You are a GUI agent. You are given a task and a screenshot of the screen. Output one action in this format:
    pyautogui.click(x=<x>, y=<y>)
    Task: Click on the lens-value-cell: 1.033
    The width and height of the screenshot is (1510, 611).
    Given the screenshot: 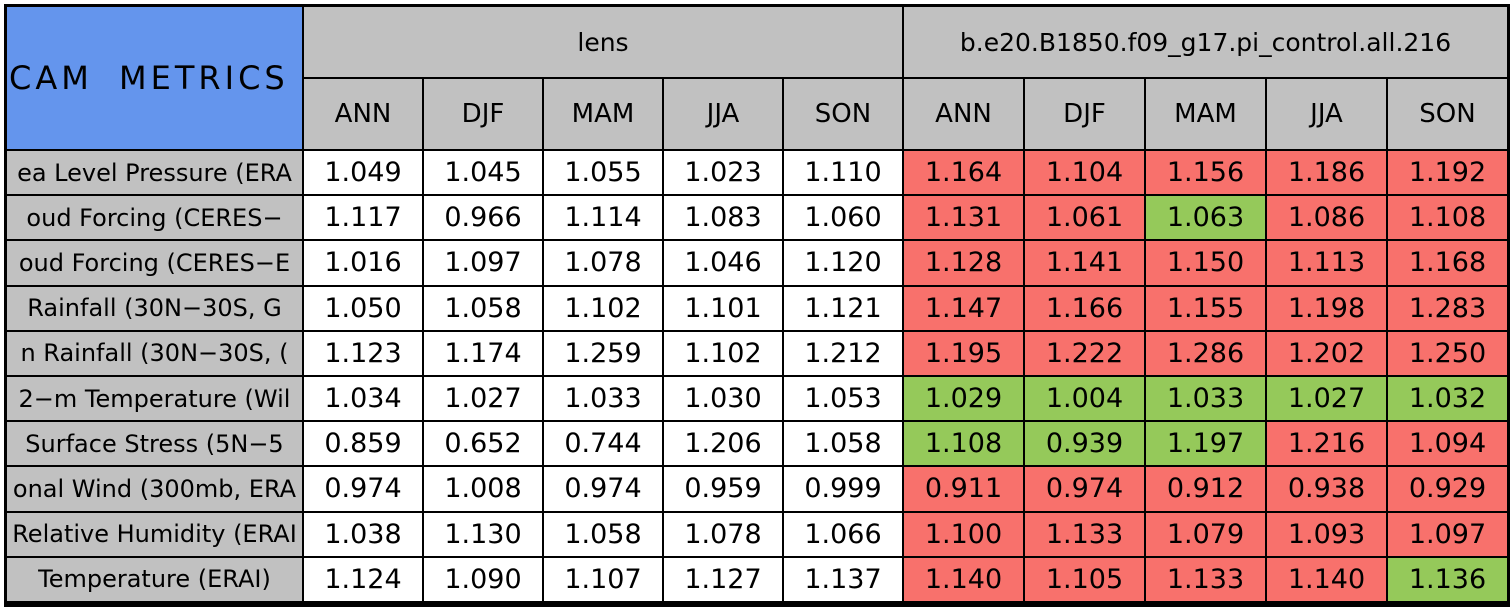 What is the action you would take?
    pyautogui.click(x=603, y=398)
    